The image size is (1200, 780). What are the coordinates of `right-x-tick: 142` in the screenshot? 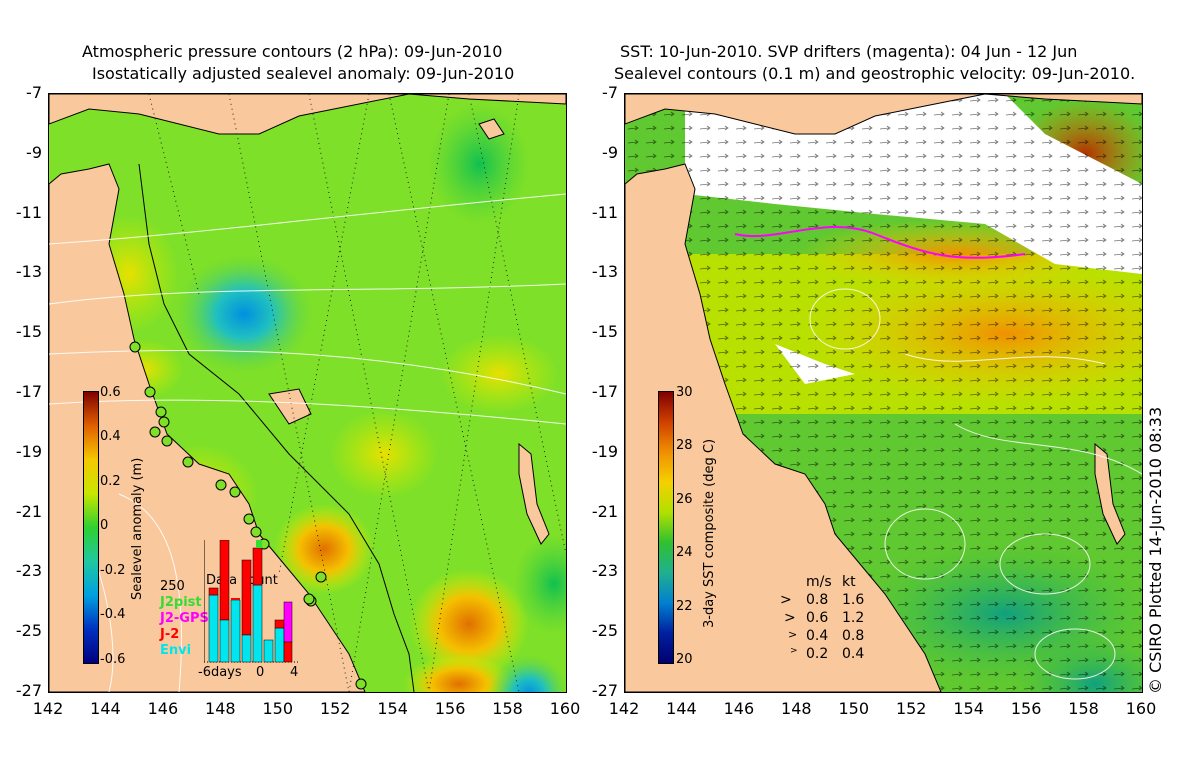 It's located at (624, 708).